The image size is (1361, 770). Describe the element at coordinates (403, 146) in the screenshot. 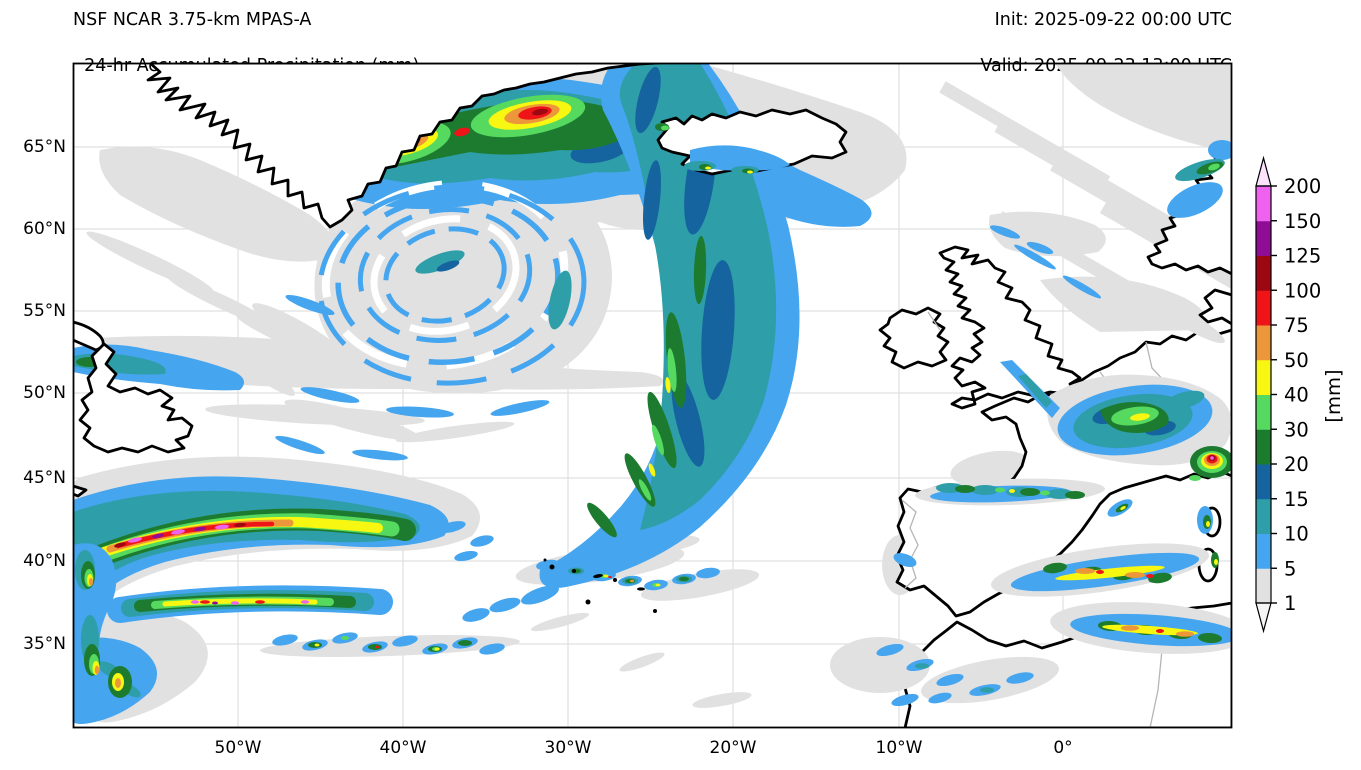

I see `greenland-coast` at that location.